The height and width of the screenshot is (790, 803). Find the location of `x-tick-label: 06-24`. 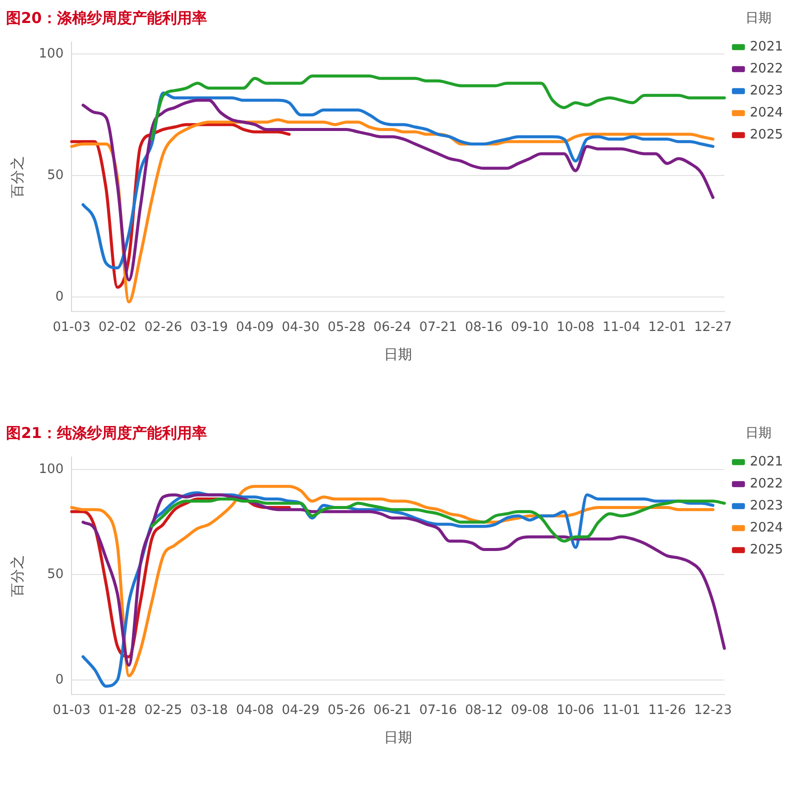

x-tick-label: 06-24 is located at coordinates (392, 327).